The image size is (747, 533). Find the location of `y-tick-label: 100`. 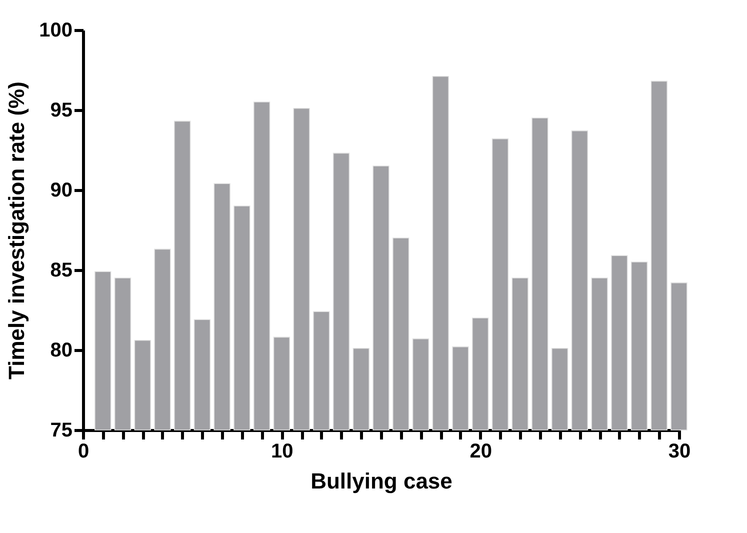

y-tick-label: 100 is located at coordinates (55, 31).